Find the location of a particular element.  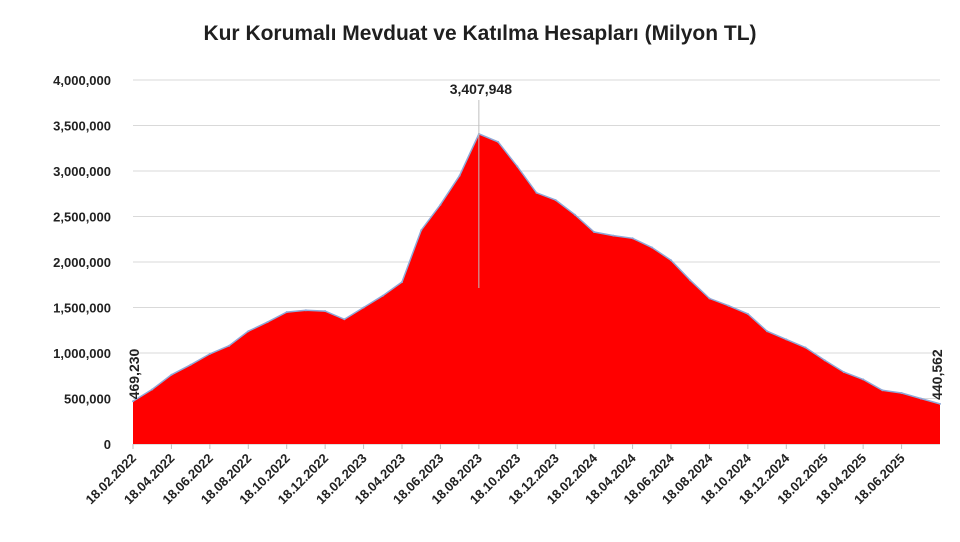

y-tick-label: 2,500,000 is located at coordinates (82, 217).